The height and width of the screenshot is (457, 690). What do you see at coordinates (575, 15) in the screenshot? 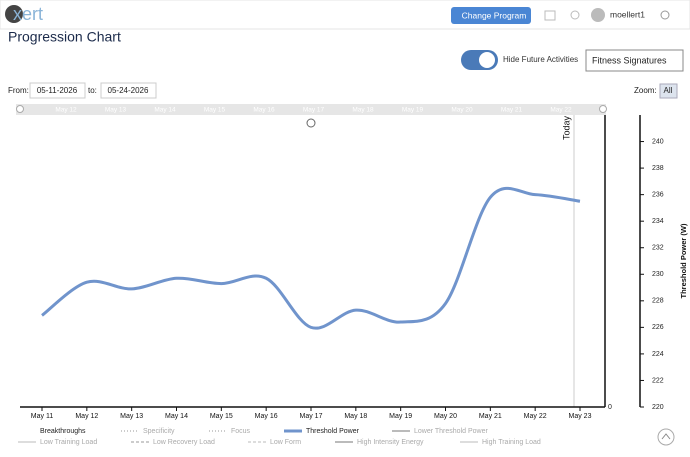
I see `bell-icon` at bounding box center [575, 15].